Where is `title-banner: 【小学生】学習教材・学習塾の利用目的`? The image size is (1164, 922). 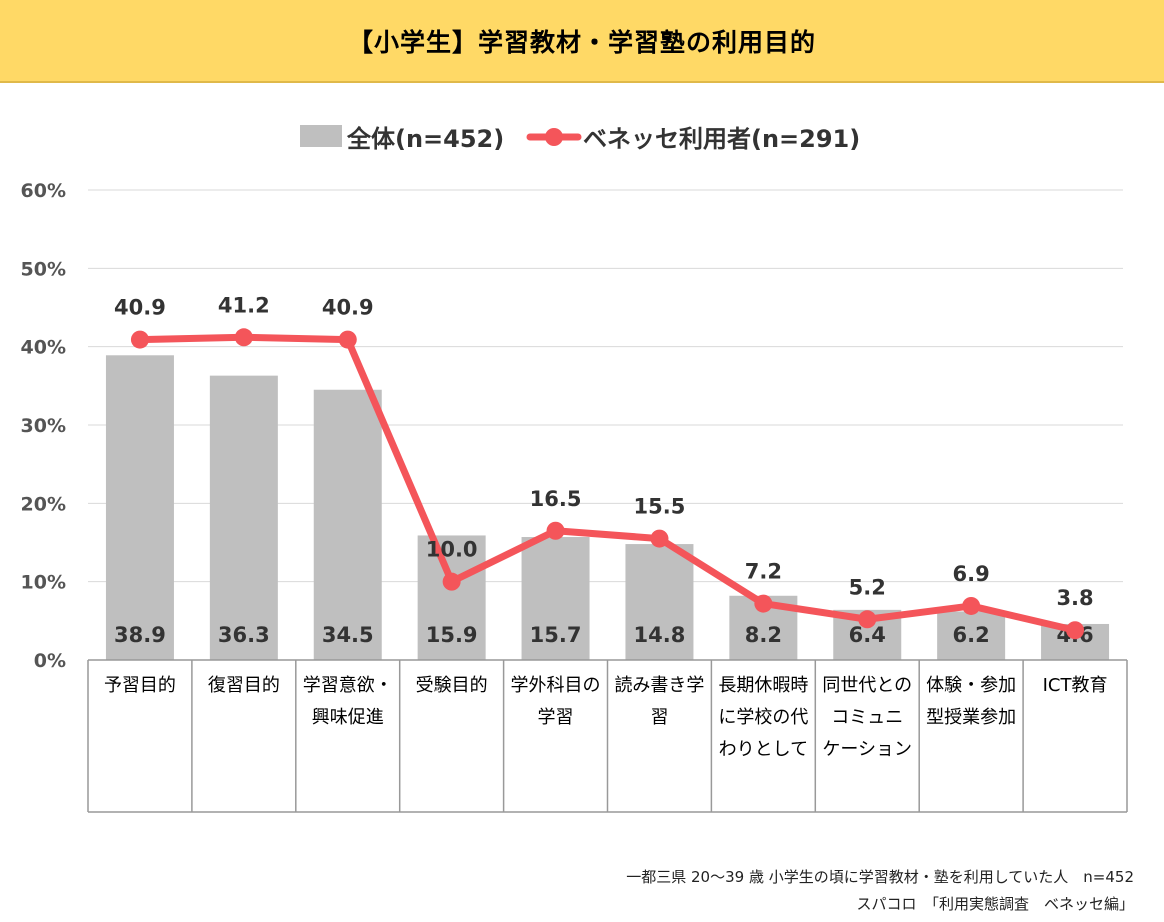
title-banner: 【小学生】学習教材・学習塾の利用目的 is located at coordinates (582, 41).